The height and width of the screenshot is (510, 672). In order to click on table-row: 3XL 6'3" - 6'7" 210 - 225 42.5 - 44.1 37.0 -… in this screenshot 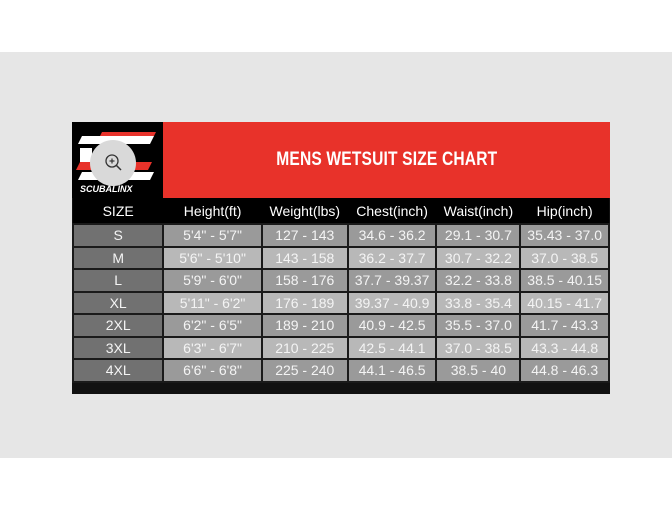, I will do `click(340, 347)`.